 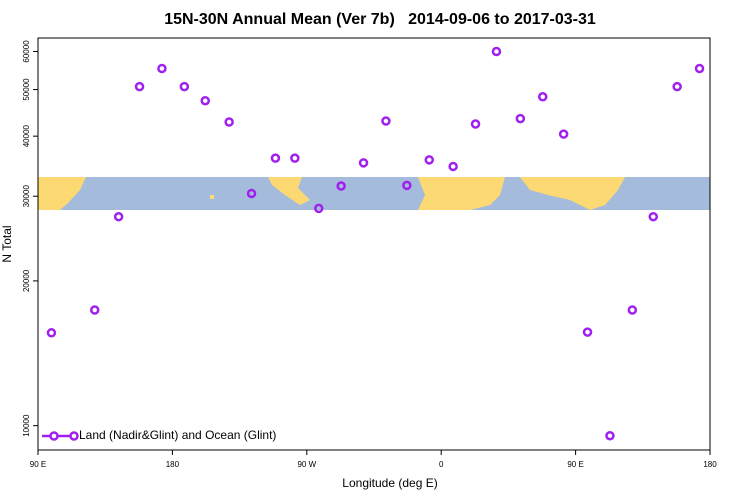 I want to click on y-tick-label: 20000, so click(x=26, y=280).